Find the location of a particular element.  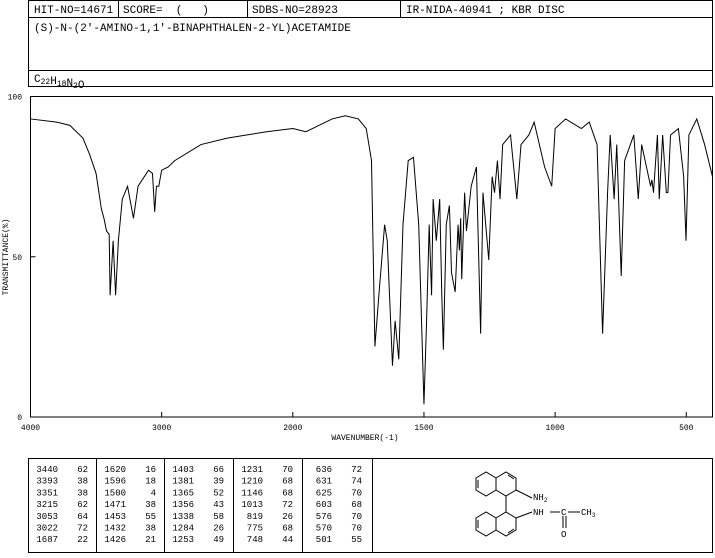

peak-transmittance: 39 is located at coordinates (218, 482).